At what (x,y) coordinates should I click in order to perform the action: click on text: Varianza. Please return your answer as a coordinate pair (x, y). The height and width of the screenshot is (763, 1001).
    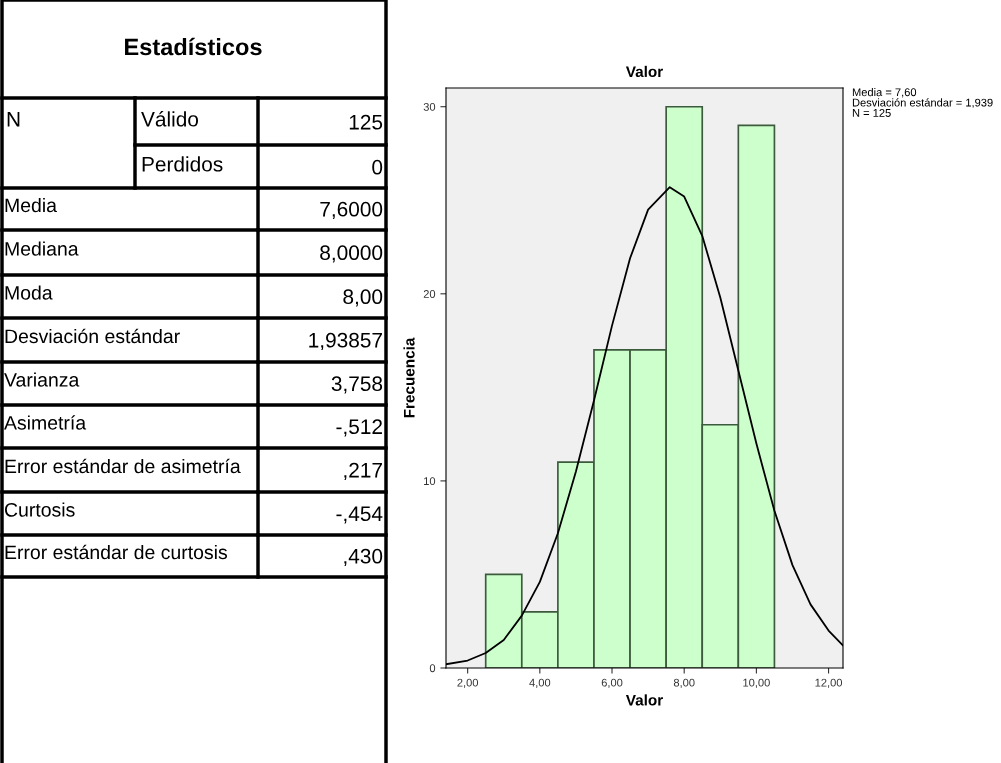
    Looking at the image, I should click on (42, 379).